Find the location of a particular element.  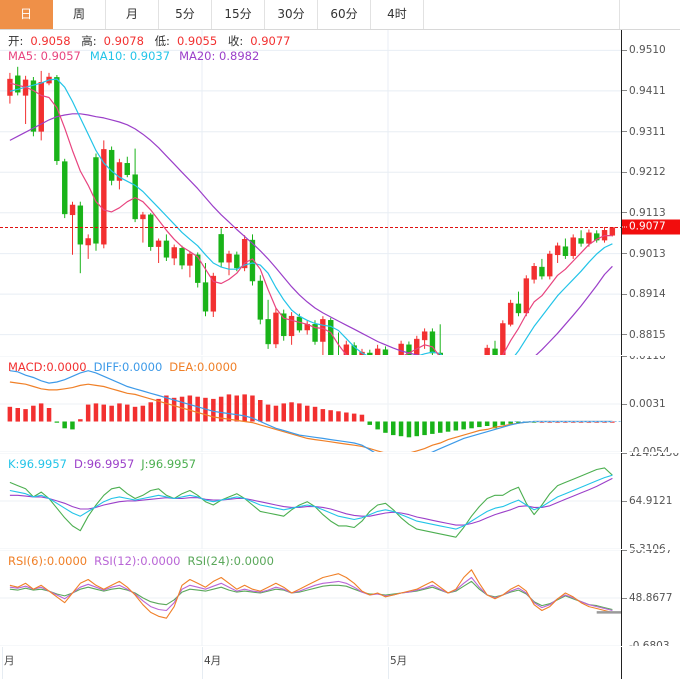

timeframe-tab-label: 周 is located at coordinates (78, 14).